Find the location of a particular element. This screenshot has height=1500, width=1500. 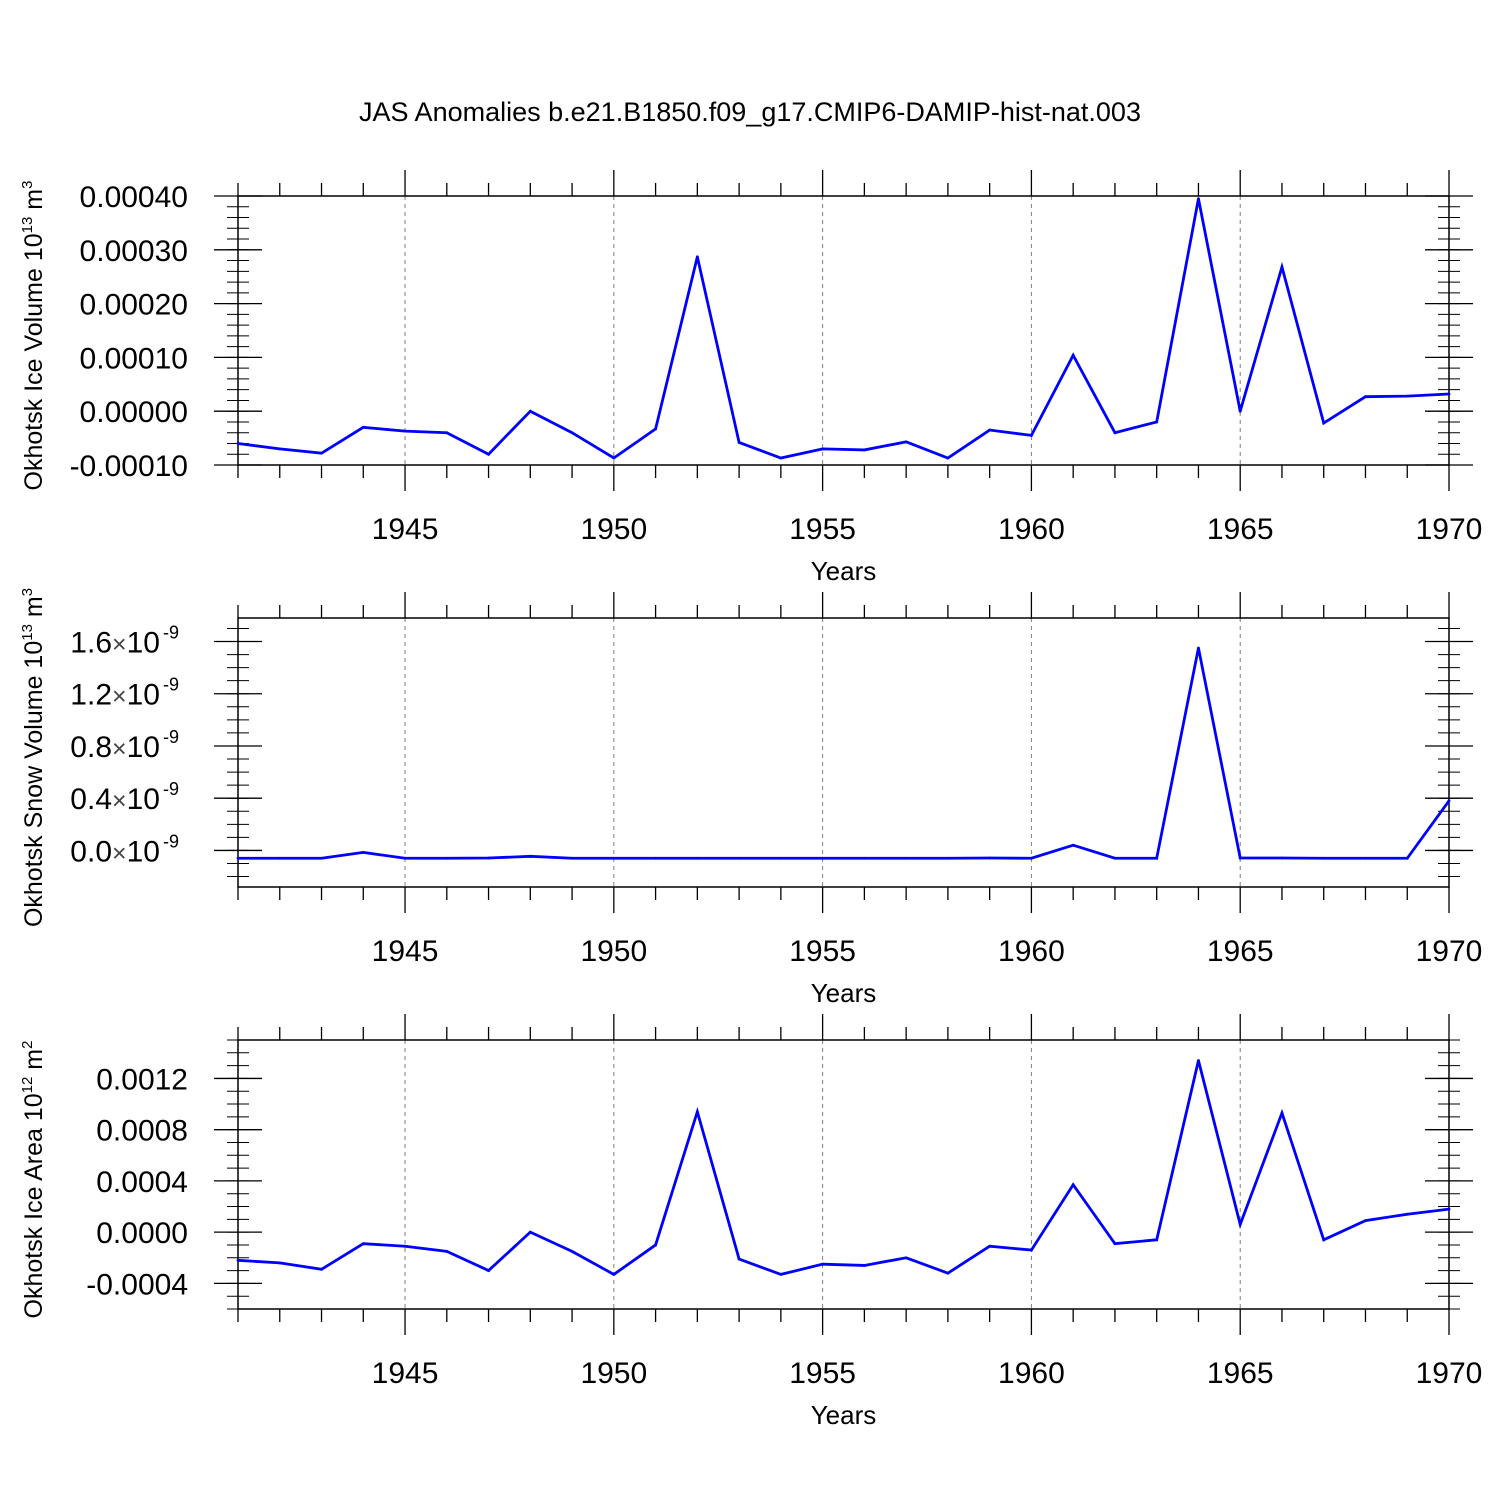

y-tick-label: -0.00010 is located at coordinates (129, 466).